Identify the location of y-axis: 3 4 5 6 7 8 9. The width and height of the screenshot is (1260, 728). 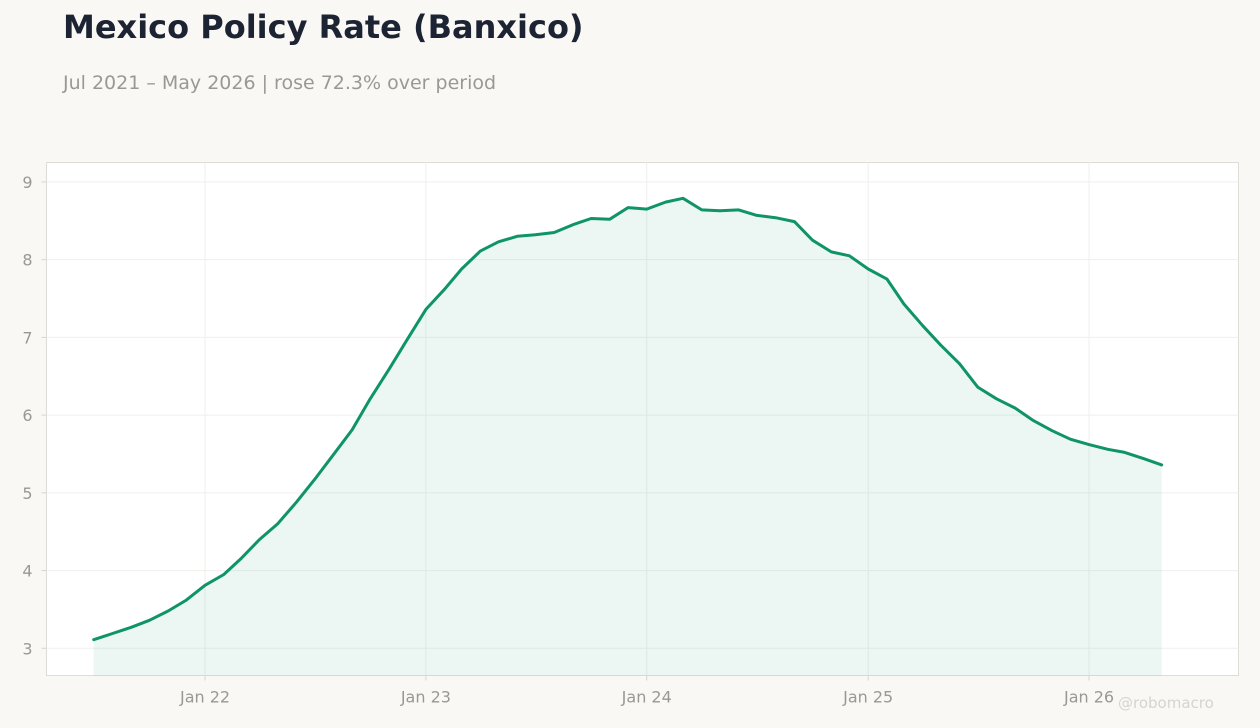
(34, 415).